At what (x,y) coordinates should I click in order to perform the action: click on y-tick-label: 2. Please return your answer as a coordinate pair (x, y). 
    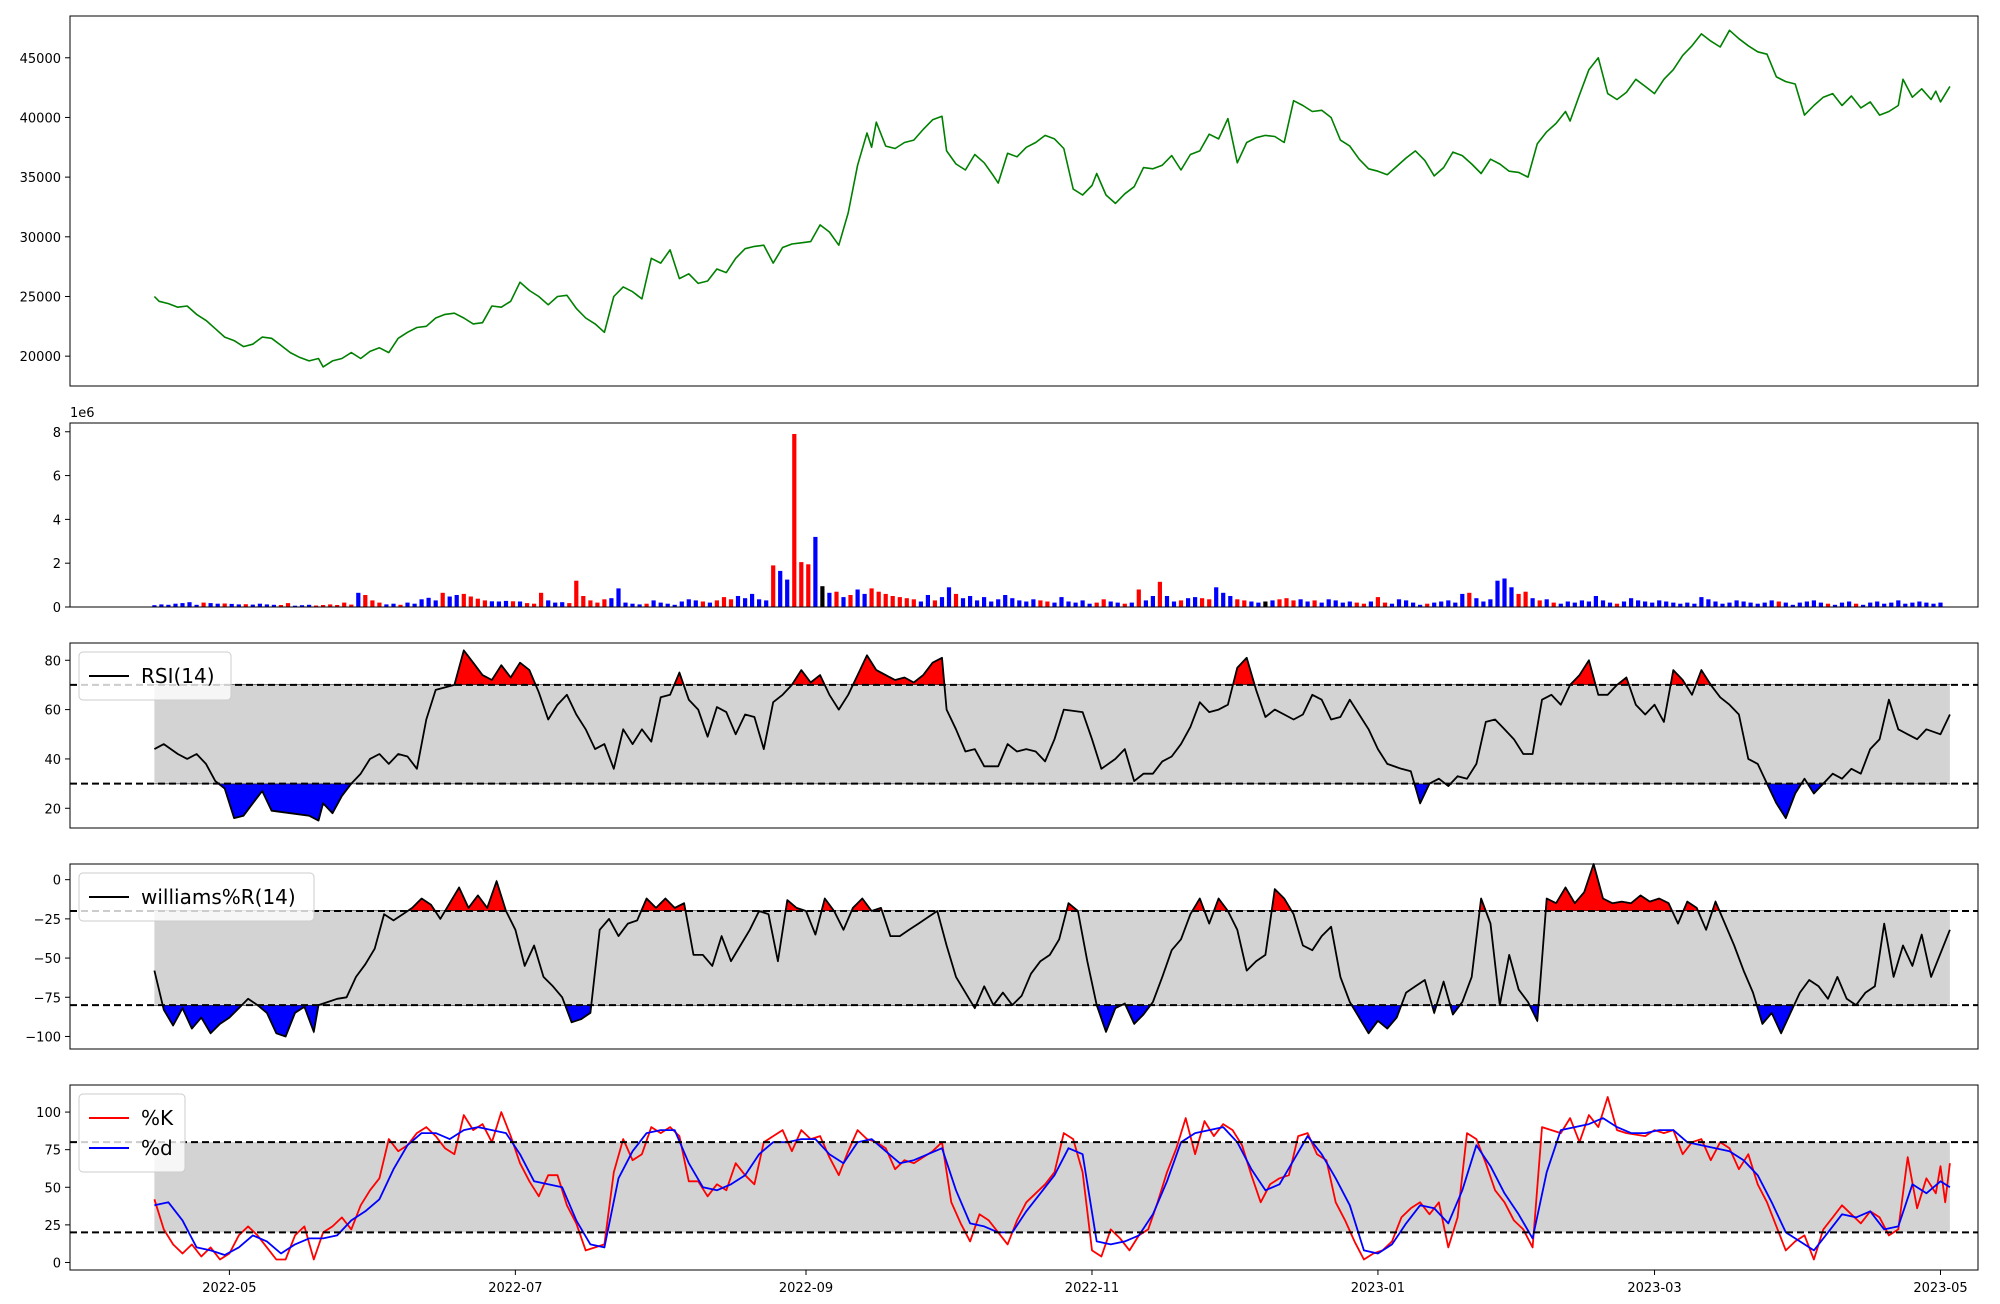
    Looking at the image, I should click on (57, 564).